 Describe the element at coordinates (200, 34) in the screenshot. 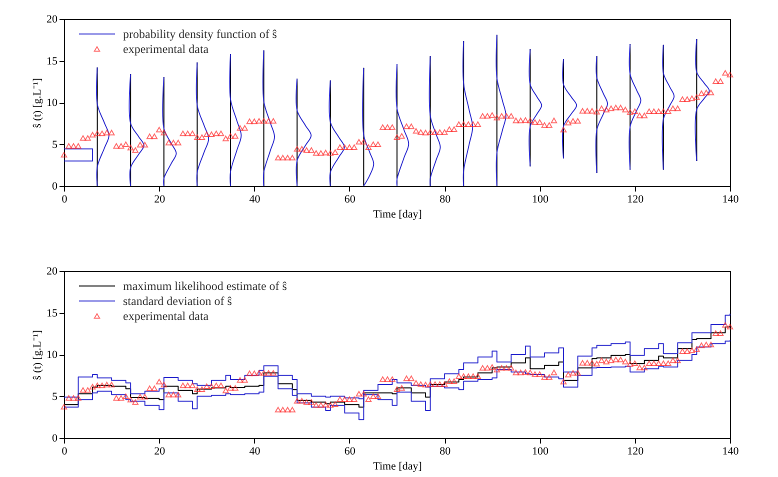

I see `legend-label: probability density function of ŝ` at that location.